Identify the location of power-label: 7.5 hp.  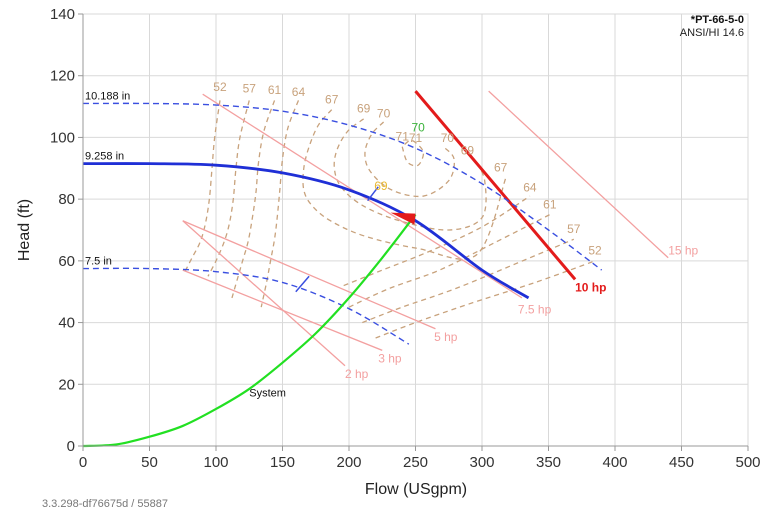
(535, 309).